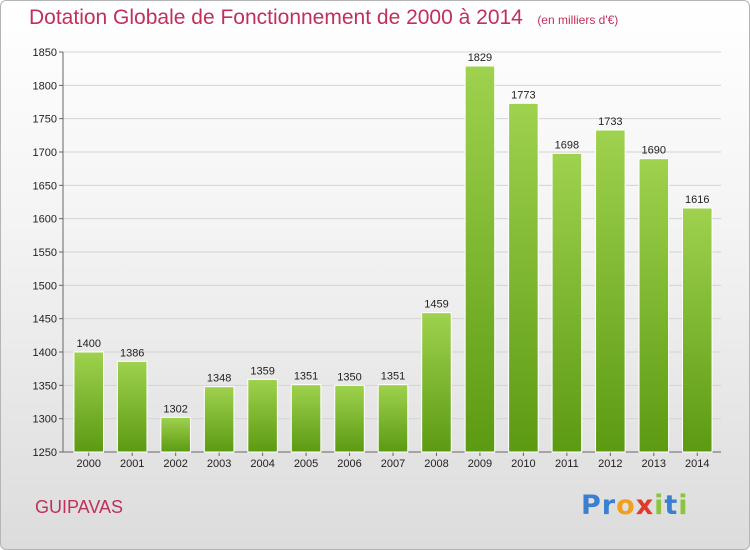  Describe the element at coordinates (480, 464) in the screenshot. I see `x-tick-label-2009: 2009` at that location.